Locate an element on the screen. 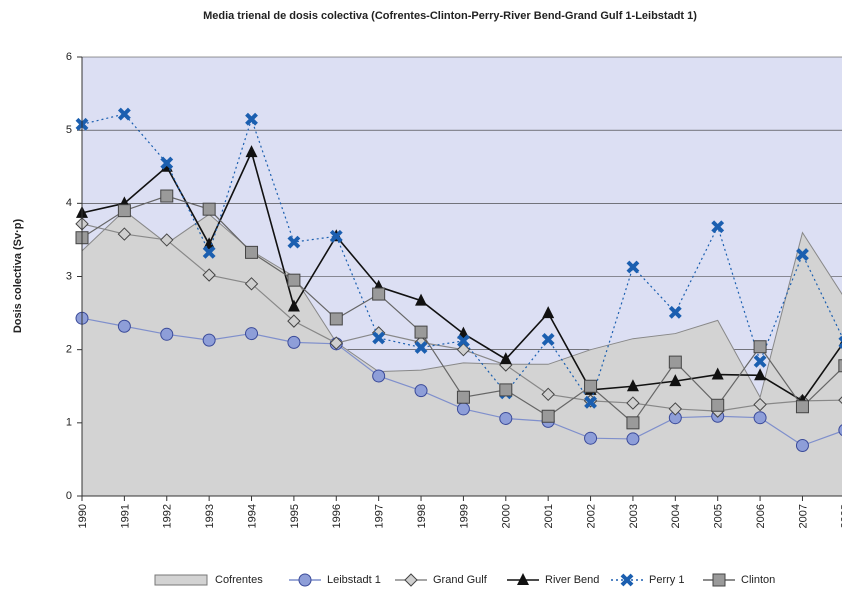  legend-item: Perry 1 is located at coordinates (647, 580).